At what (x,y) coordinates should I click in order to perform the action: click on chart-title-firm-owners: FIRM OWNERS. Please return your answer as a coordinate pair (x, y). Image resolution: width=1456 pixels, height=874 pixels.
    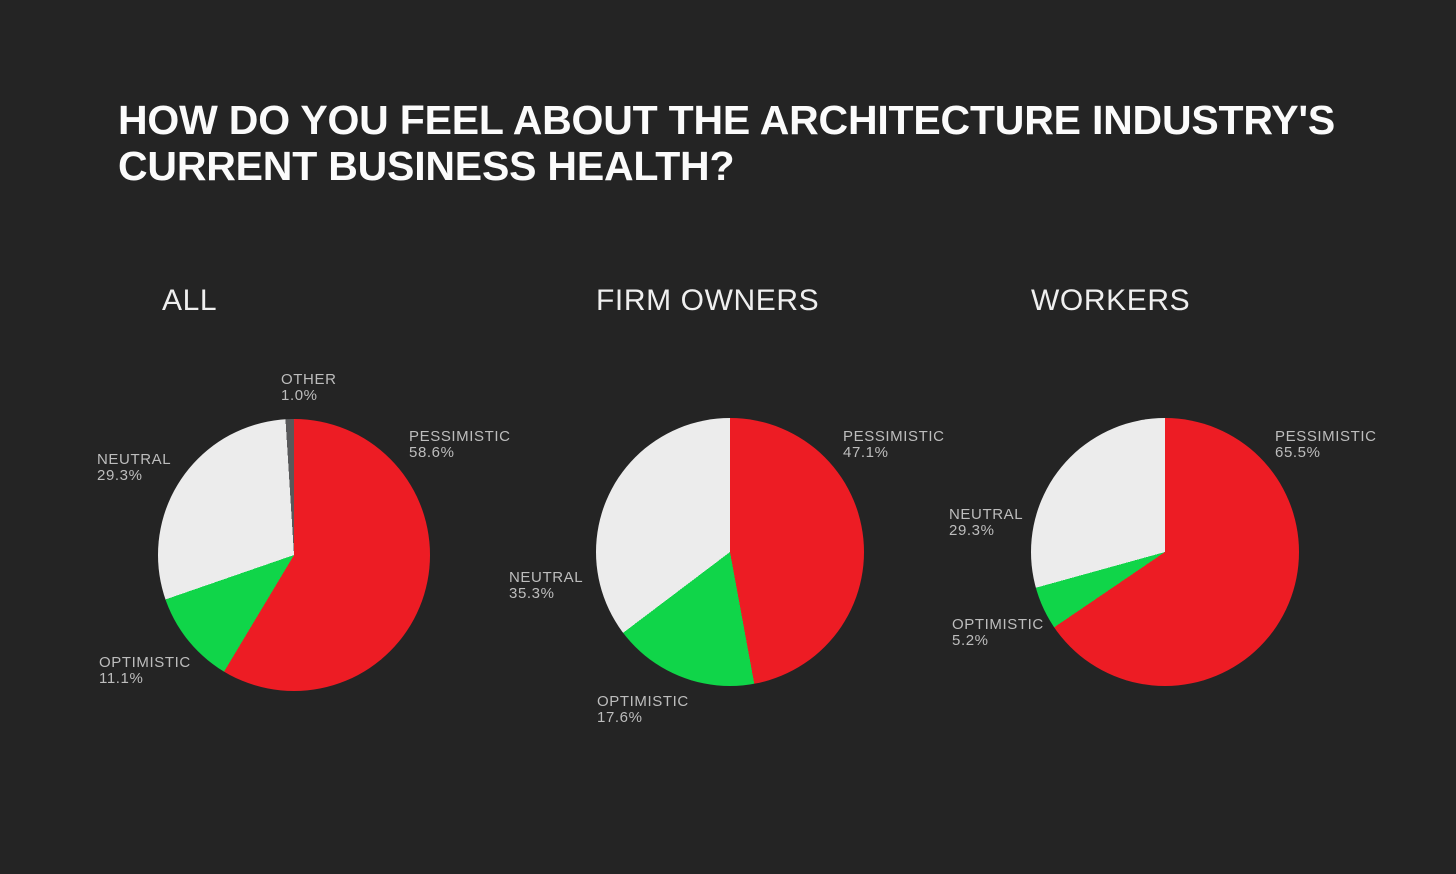
    Looking at the image, I should click on (708, 300).